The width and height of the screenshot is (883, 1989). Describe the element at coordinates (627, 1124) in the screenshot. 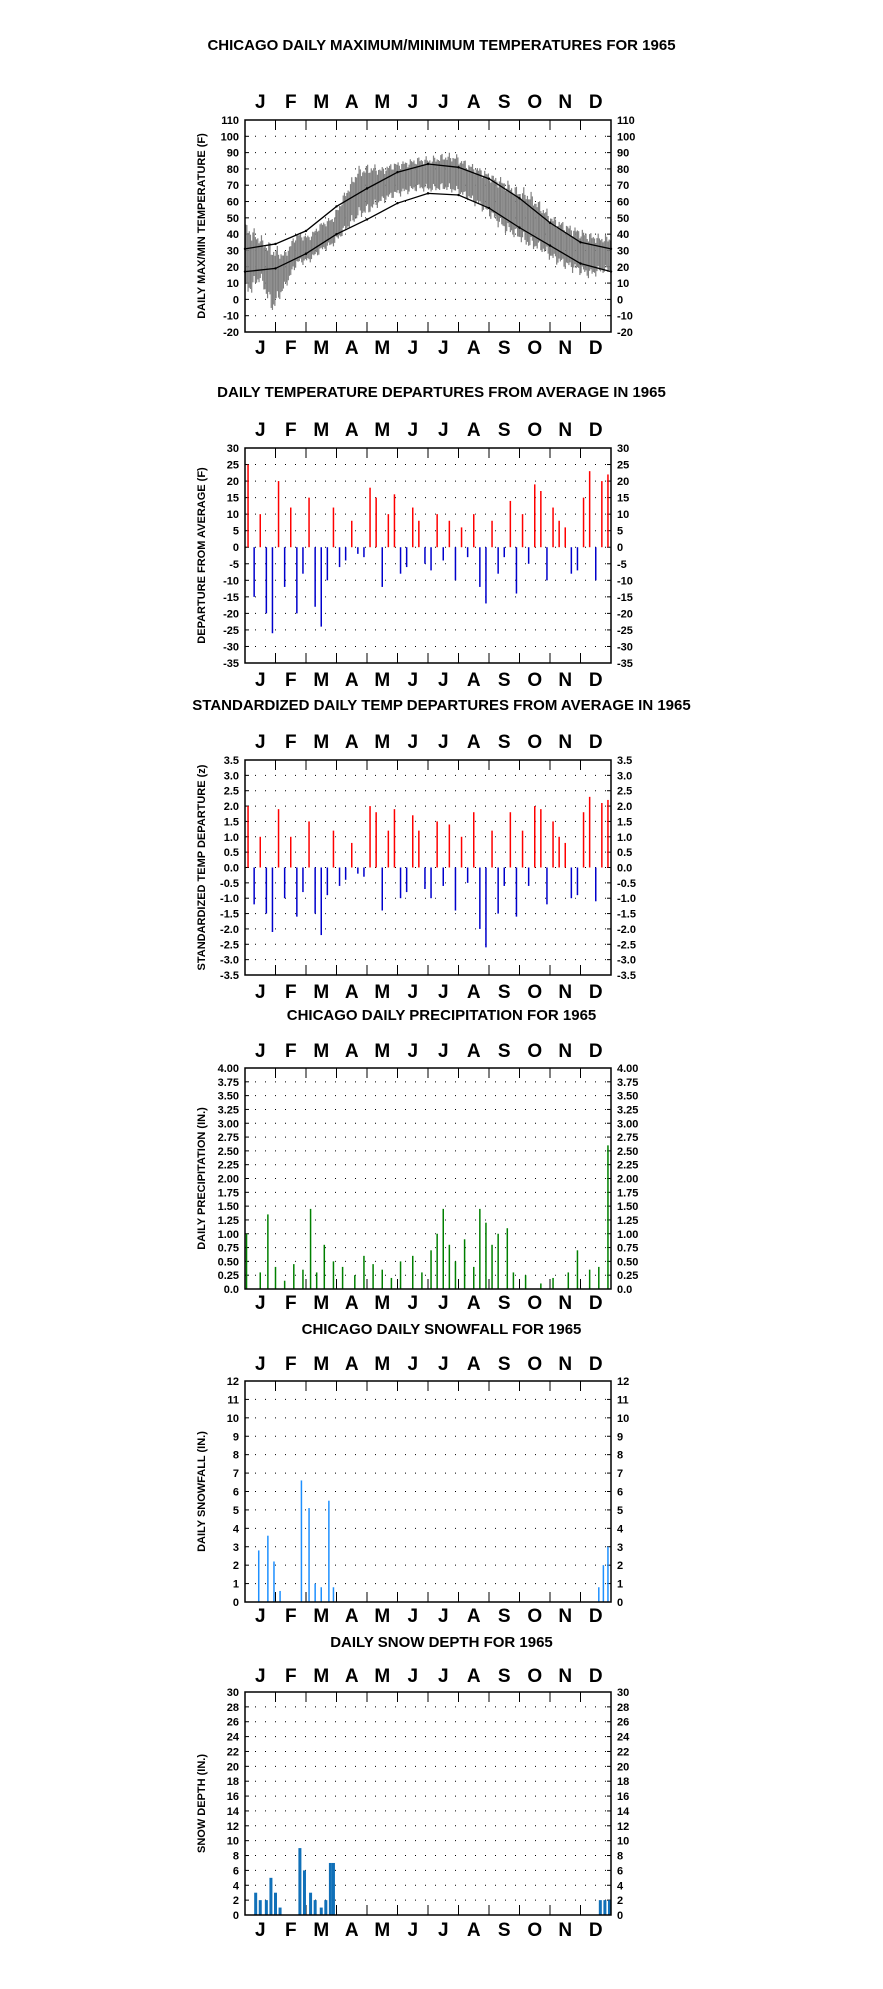

I see `y-tick-label-right: 3.00` at that location.